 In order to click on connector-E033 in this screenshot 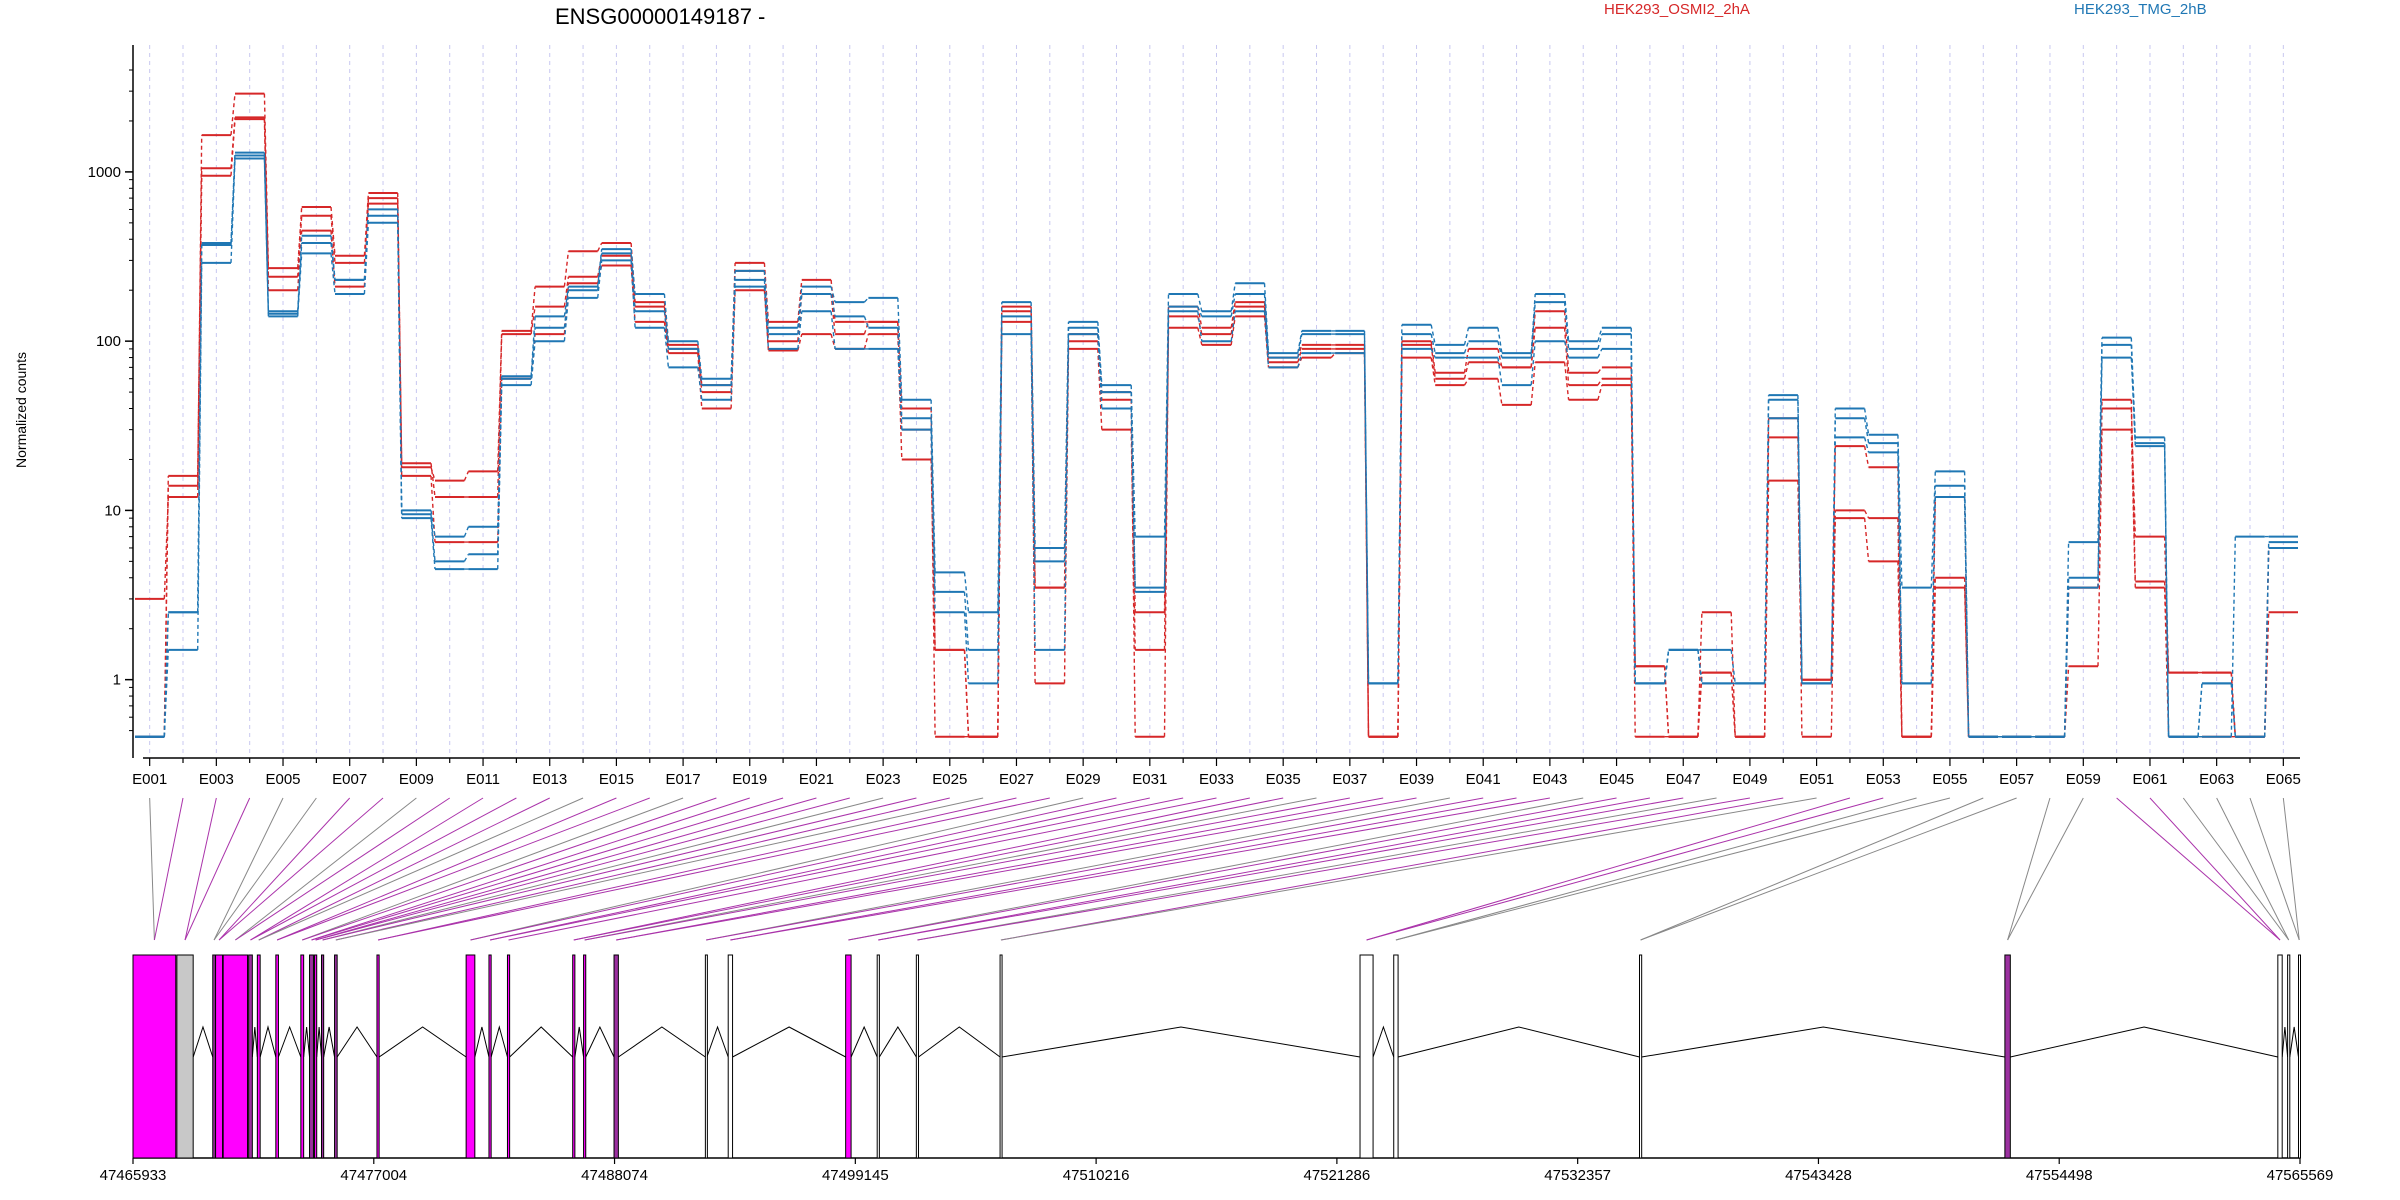, I will do `click(862, 869)`.